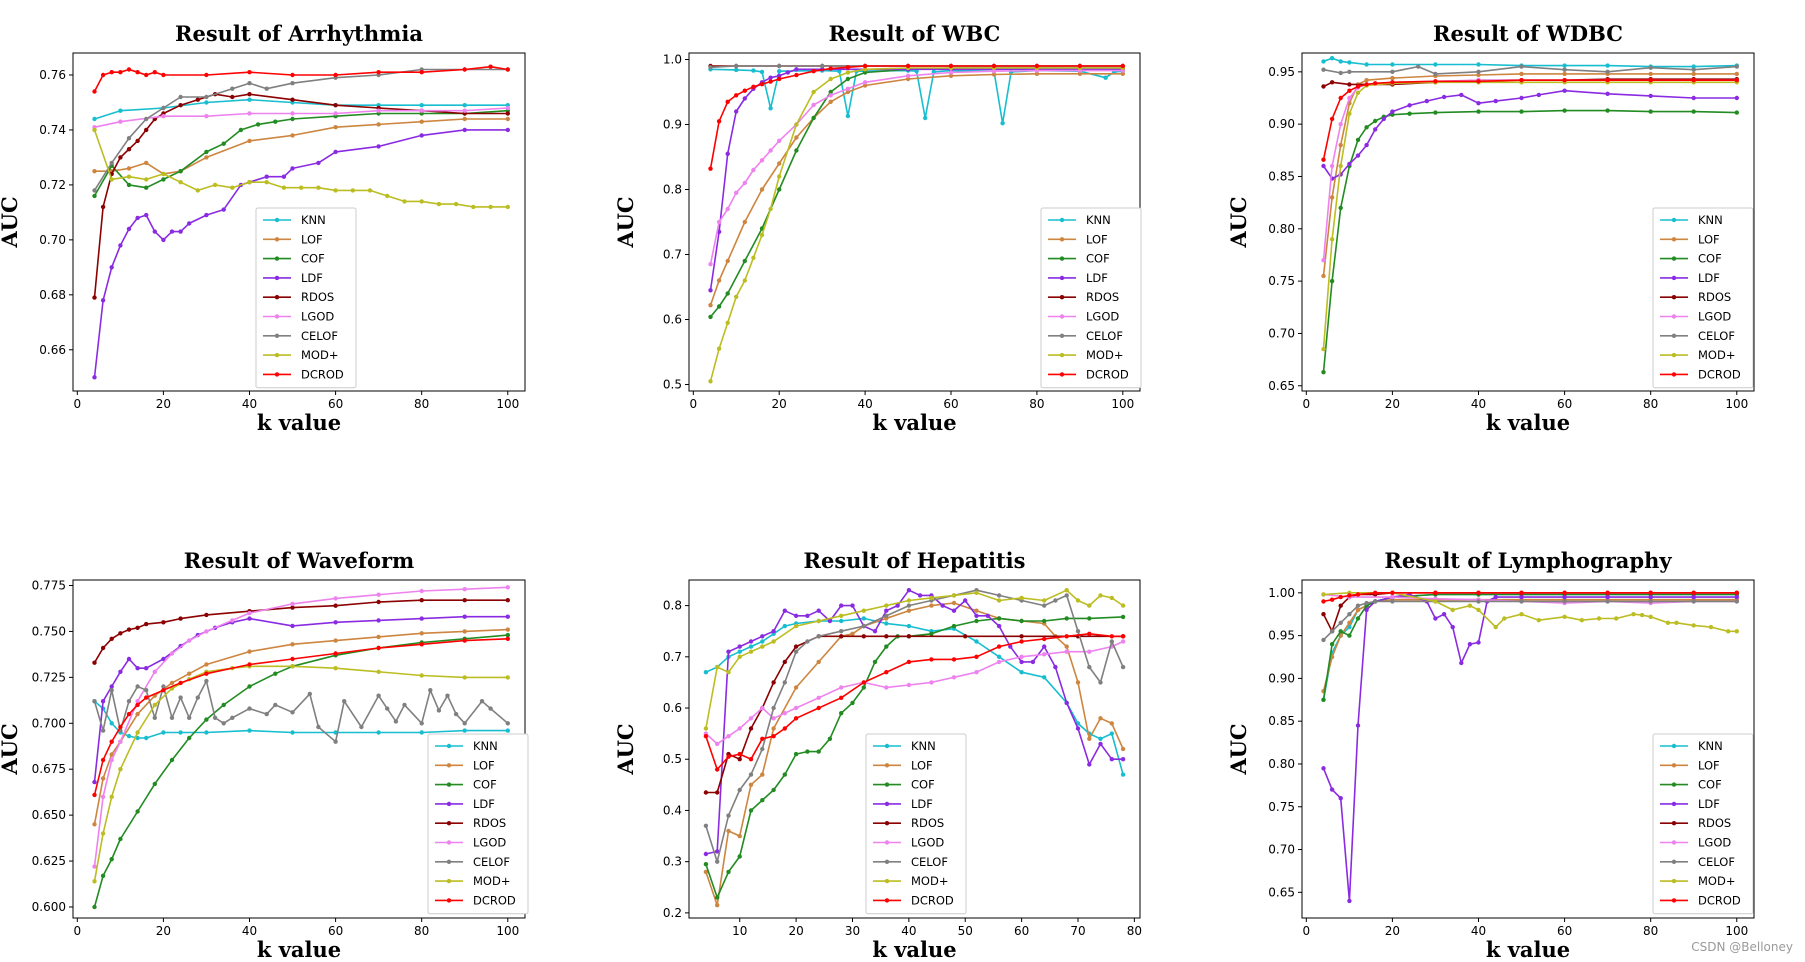 The width and height of the screenshot is (1805, 962). Describe the element at coordinates (915, 560) in the screenshot. I see `chart-title: Result of Hepatitis` at that location.